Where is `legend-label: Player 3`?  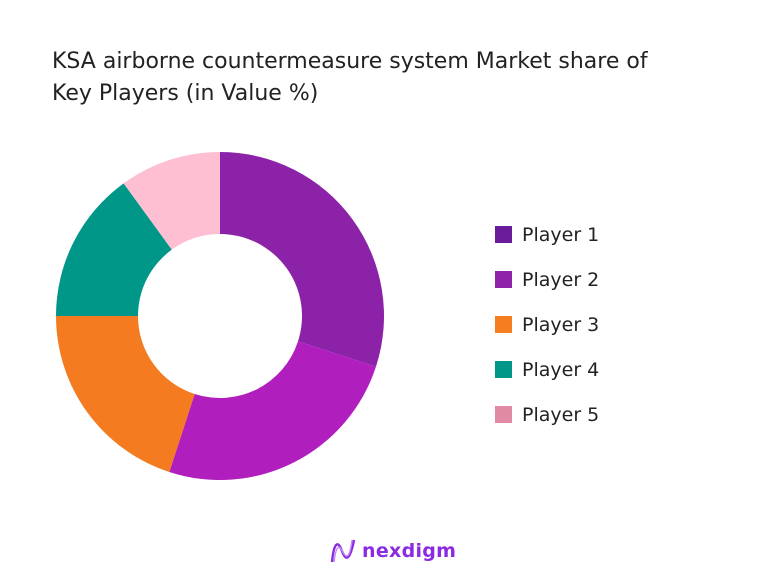
legend-label: Player 3 is located at coordinates (561, 324).